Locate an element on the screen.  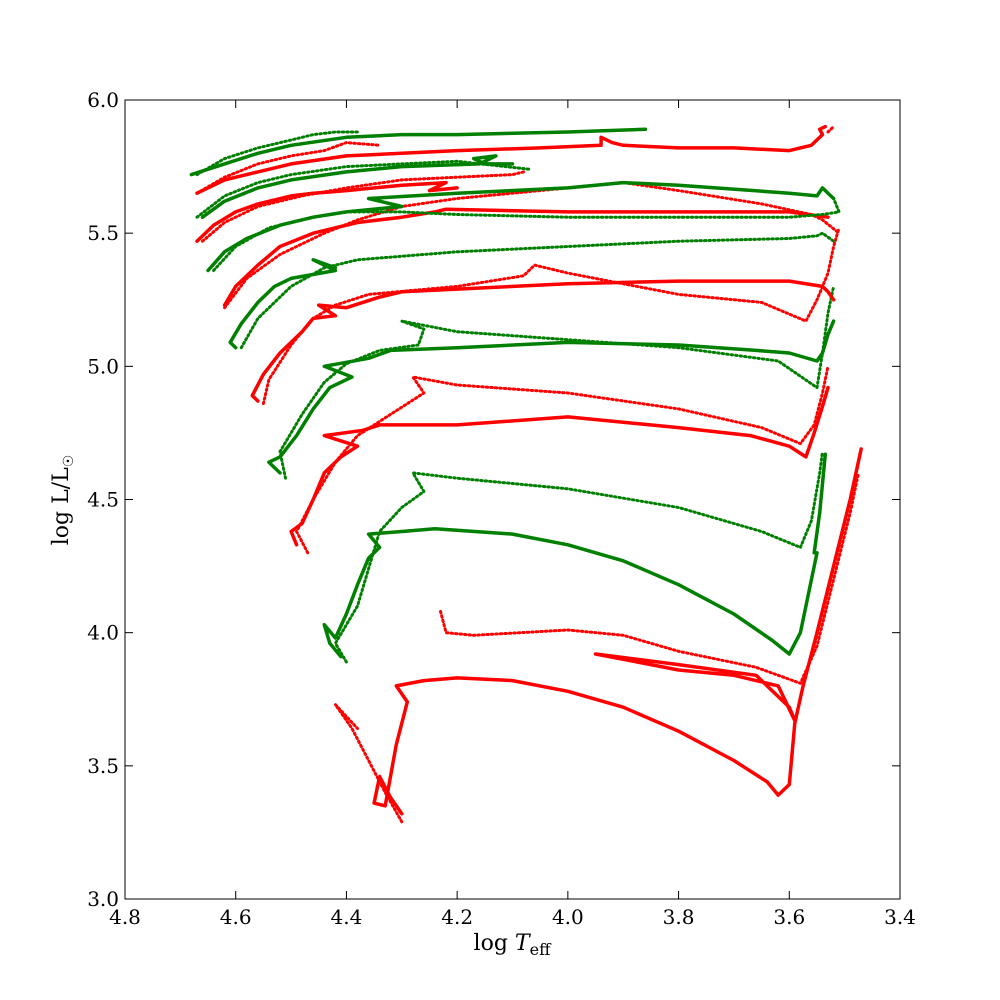
y-axis-label: log L/L☉ is located at coordinates (63, 500).